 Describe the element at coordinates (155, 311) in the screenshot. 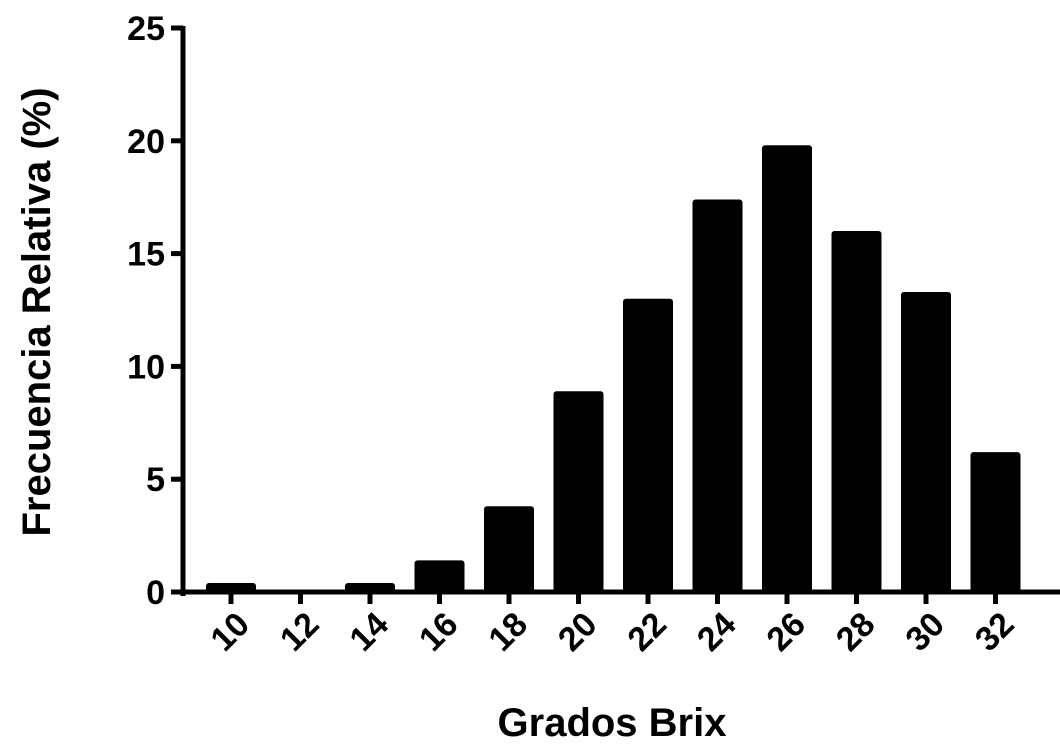

I see `y-ticks-group: 0 5 10 15 20 25` at that location.